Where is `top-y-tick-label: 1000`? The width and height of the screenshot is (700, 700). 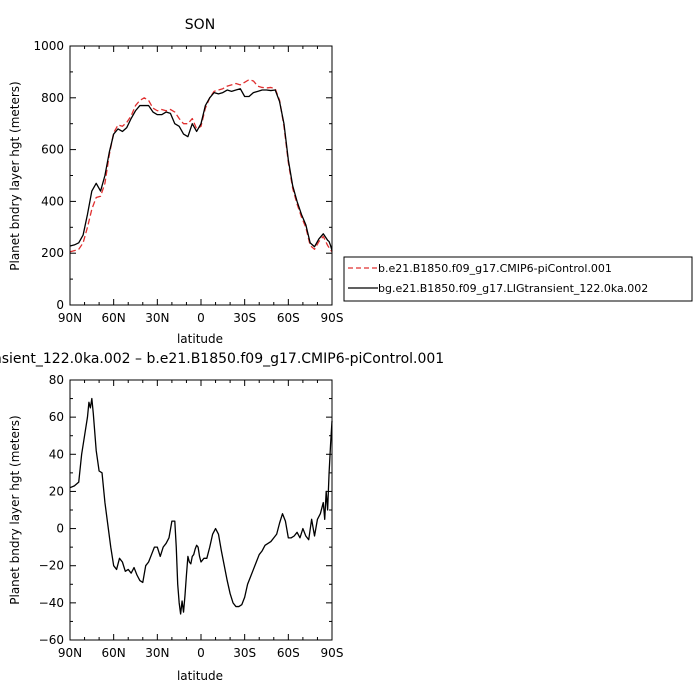 top-y-tick-label: 1000 is located at coordinates (48, 46).